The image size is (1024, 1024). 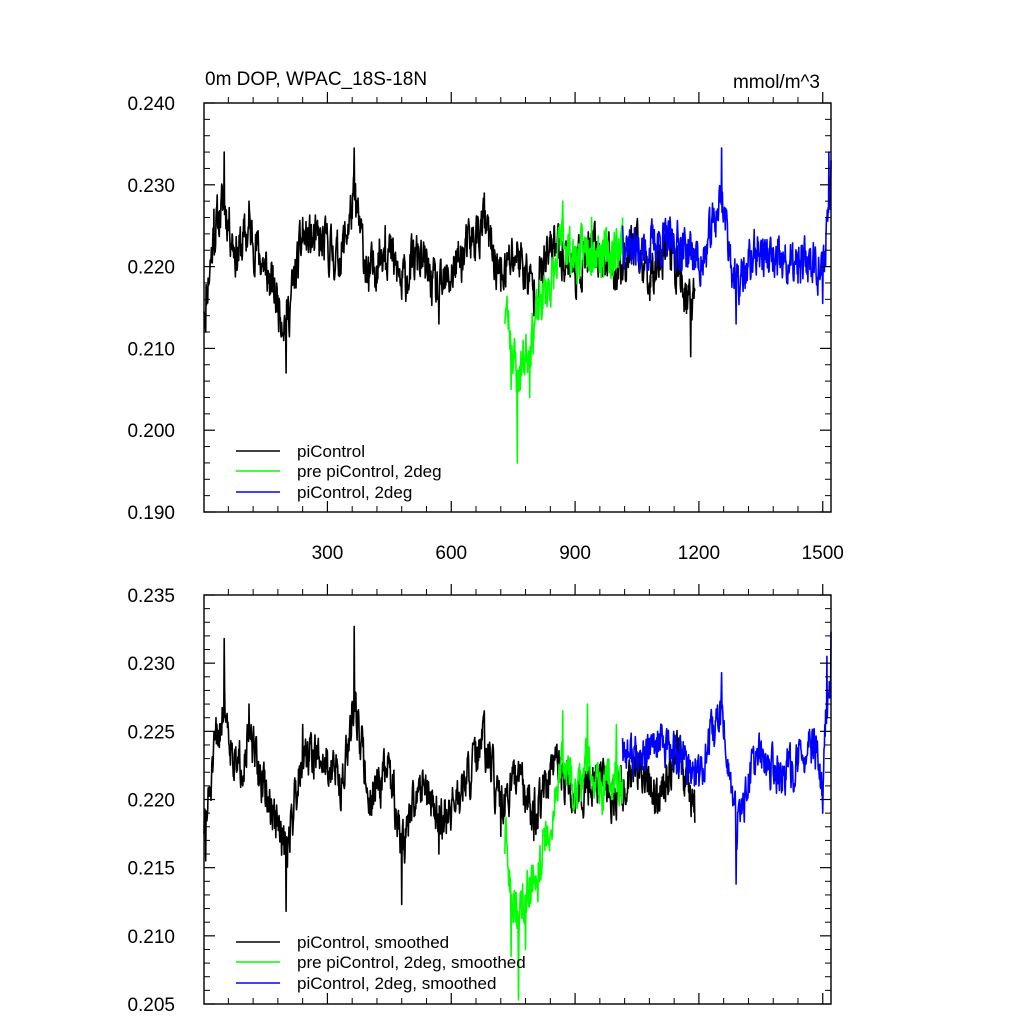 I want to click on series-line-picontrol-2deg-smoothed, so click(x=726, y=758).